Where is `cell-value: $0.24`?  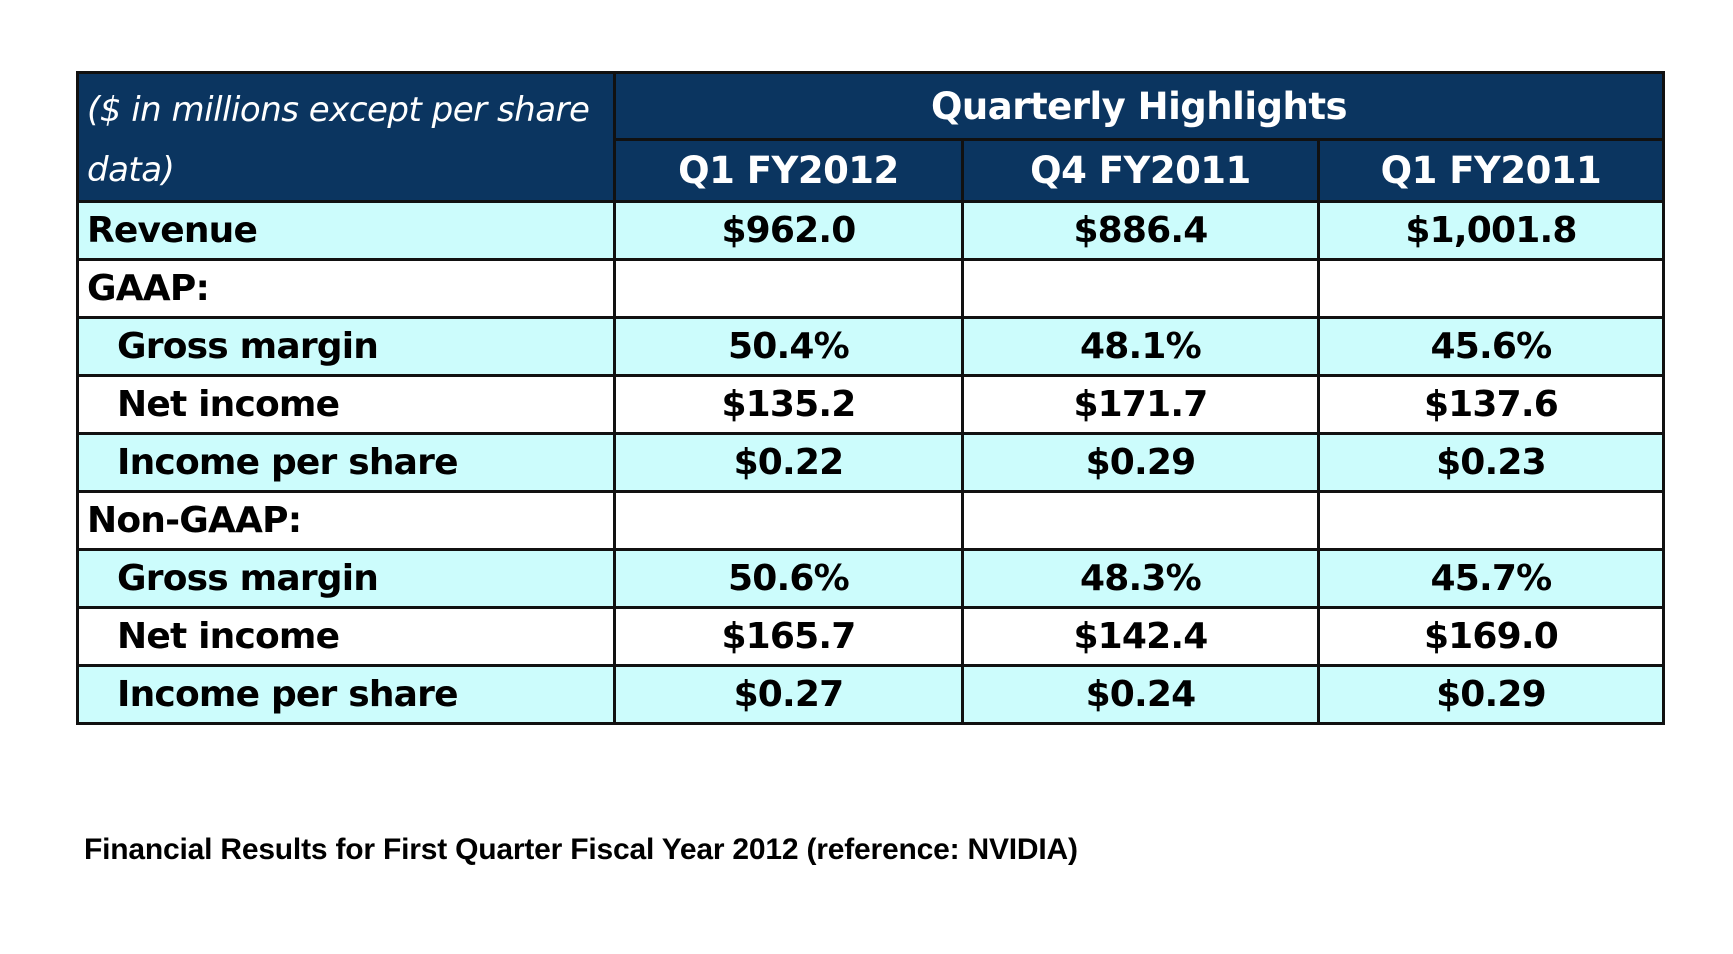
cell-value: $0.24 is located at coordinates (1140, 694).